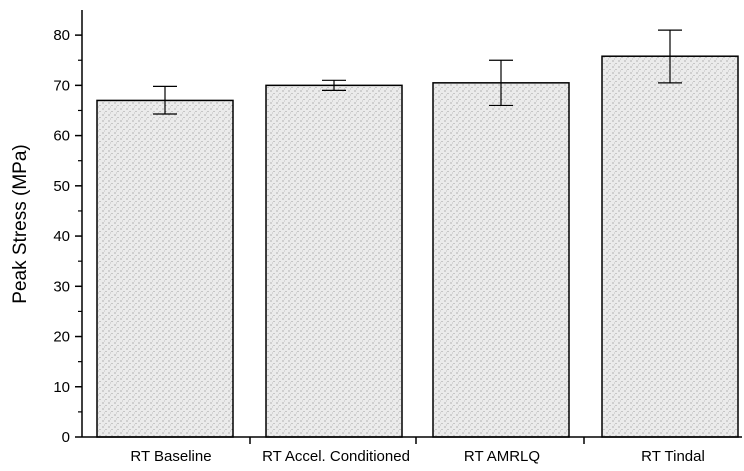 This screenshot has height=471, width=744. I want to click on x-category-label: RT Tindal, so click(673, 456).